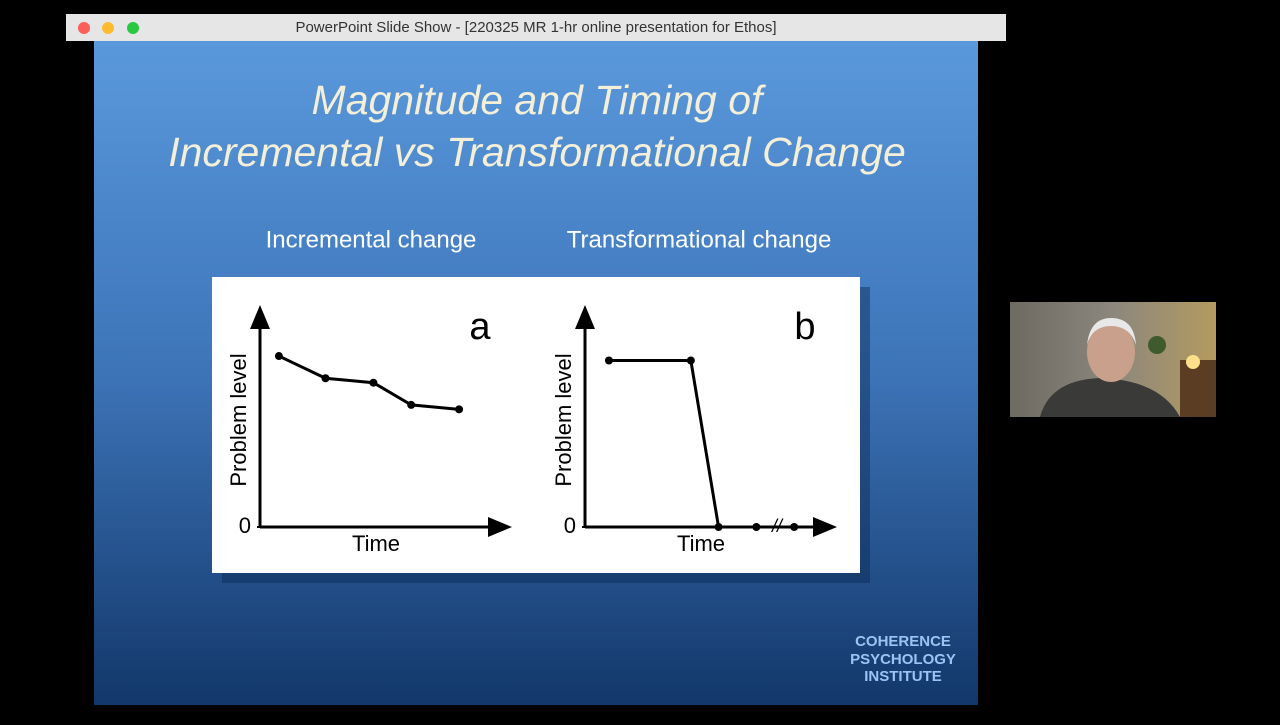 This screenshot has height=725, width=1280. Describe the element at coordinates (777, 526) in the screenshot. I see `axis-break: //` at that location.